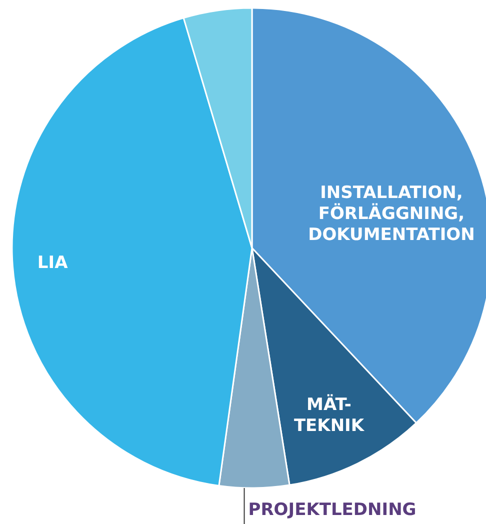 This screenshot has height=524, width=486. I want to click on slice-label: INSTALLATION, FÖRLÄGGNING, DOKUMENTATION, so click(391, 213).